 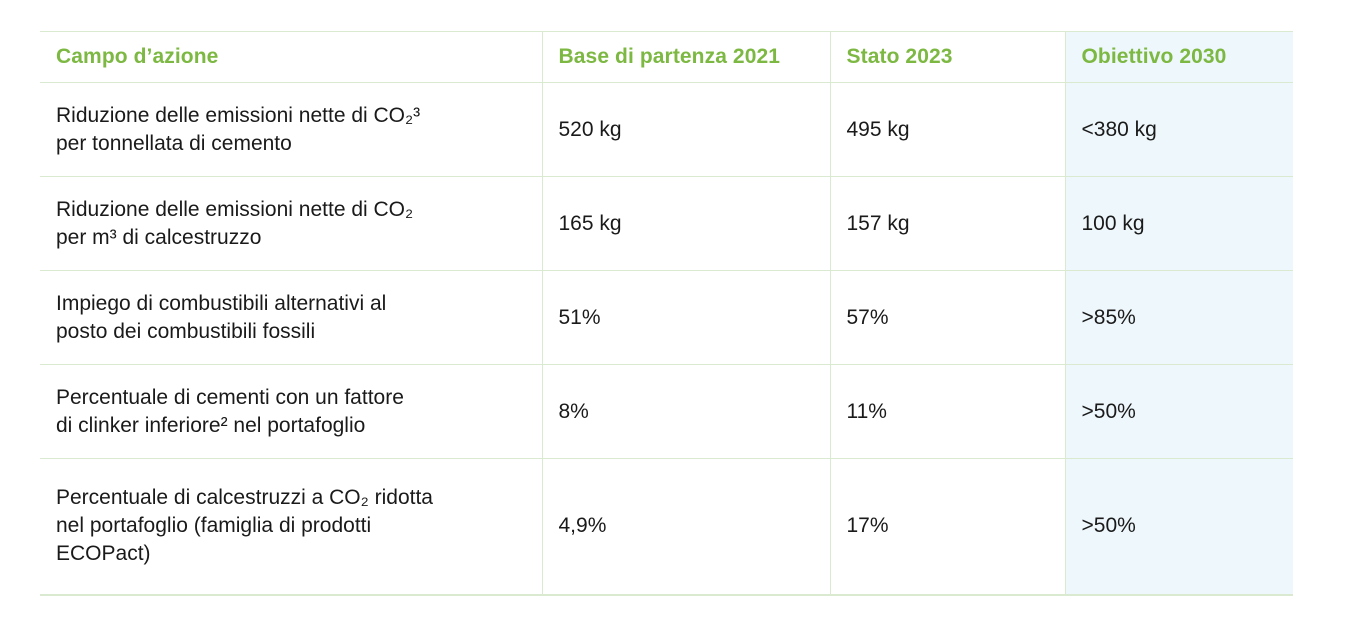 I want to click on cell-base-2021: 8%, so click(x=685, y=411).